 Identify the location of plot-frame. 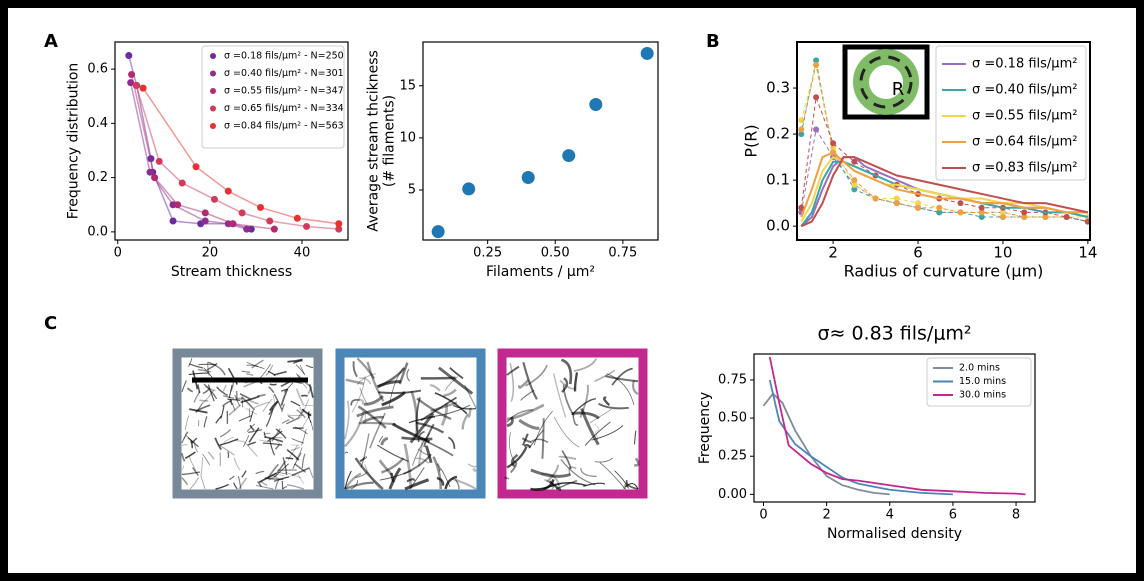
(231, 141).